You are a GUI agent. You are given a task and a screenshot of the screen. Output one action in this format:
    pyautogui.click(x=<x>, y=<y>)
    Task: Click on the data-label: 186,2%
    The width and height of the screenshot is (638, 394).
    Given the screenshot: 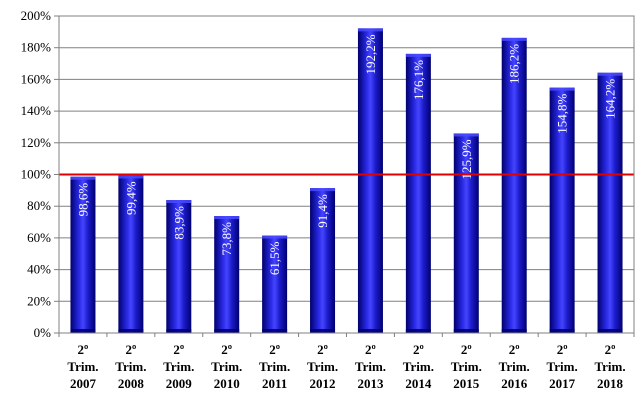 What is the action you would take?
    pyautogui.click(x=514, y=64)
    